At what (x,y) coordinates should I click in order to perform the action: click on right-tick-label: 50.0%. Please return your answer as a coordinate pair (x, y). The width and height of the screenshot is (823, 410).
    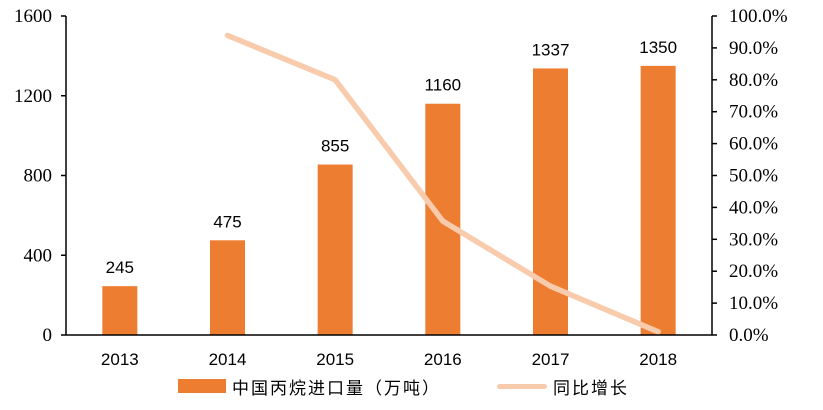
    Looking at the image, I should click on (753, 176).